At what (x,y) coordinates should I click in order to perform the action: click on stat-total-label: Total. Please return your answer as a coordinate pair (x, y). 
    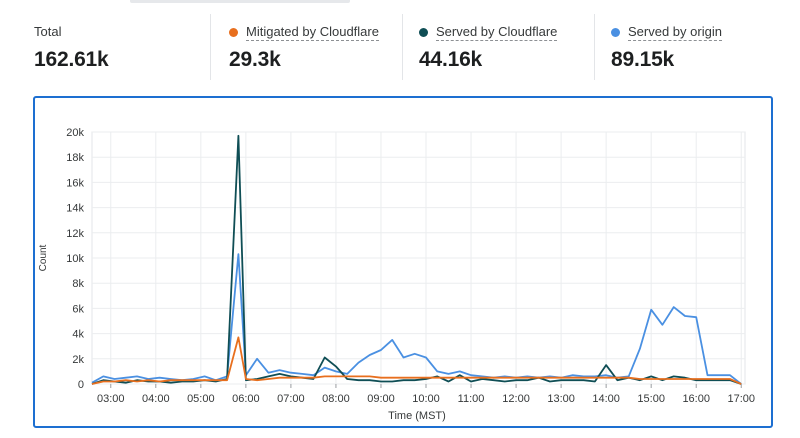
    Looking at the image, I should click on (48, 31).